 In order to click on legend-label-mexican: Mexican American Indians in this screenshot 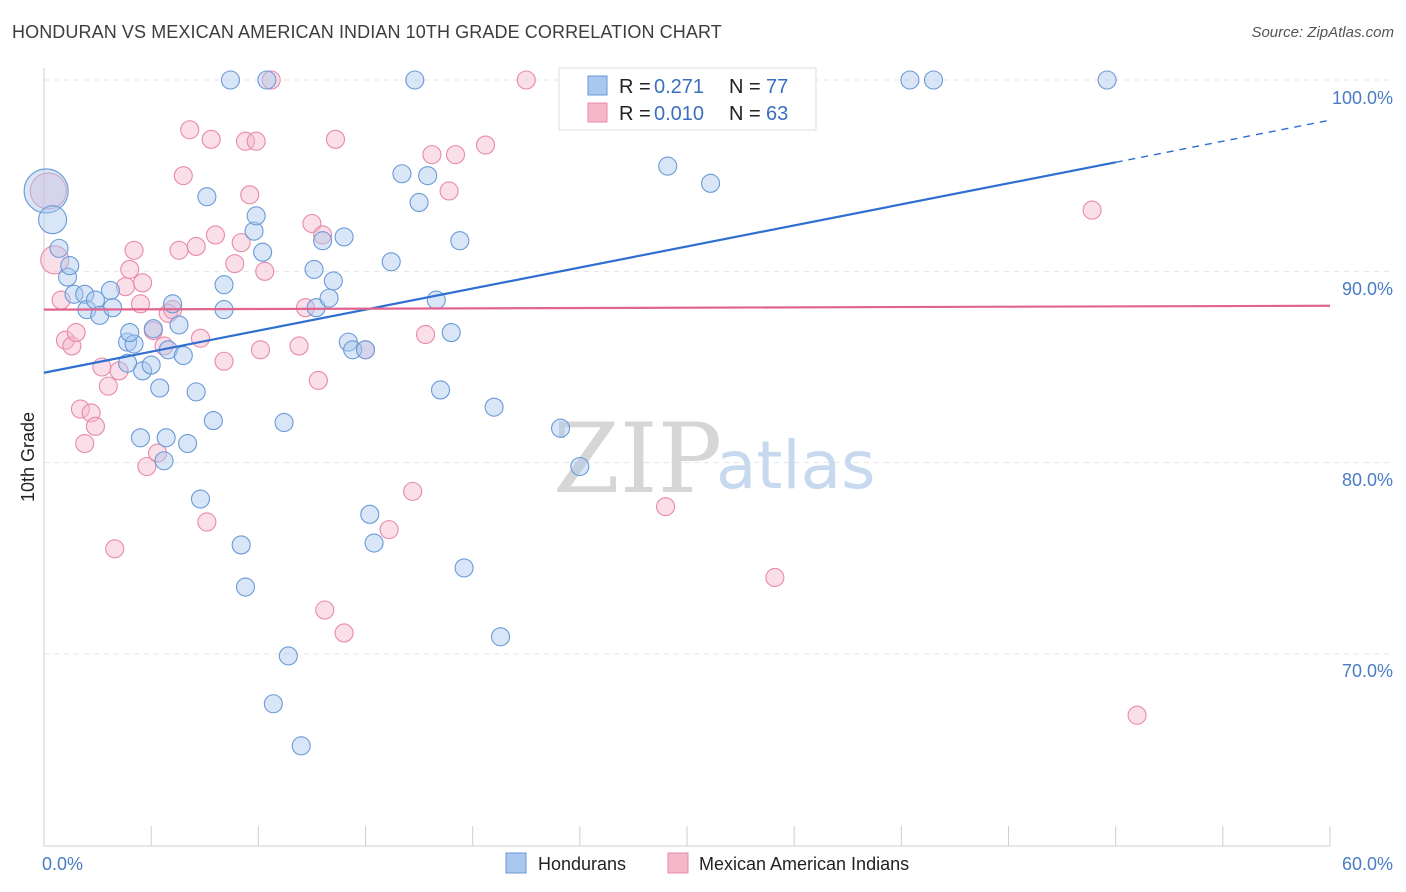, I will do `click(804, 864)`.